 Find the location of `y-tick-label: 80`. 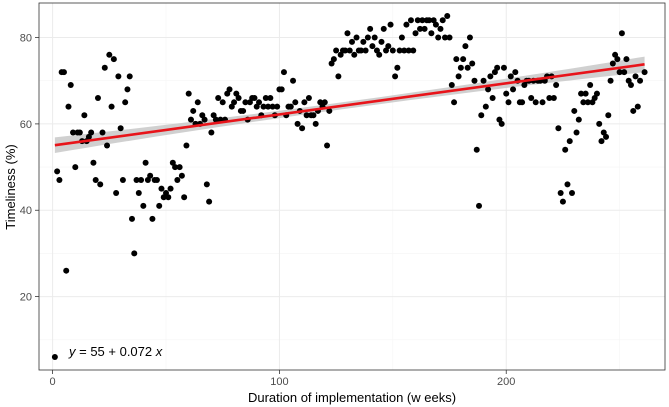

y-tick-label: 80 is located at coordinates (26, 39).